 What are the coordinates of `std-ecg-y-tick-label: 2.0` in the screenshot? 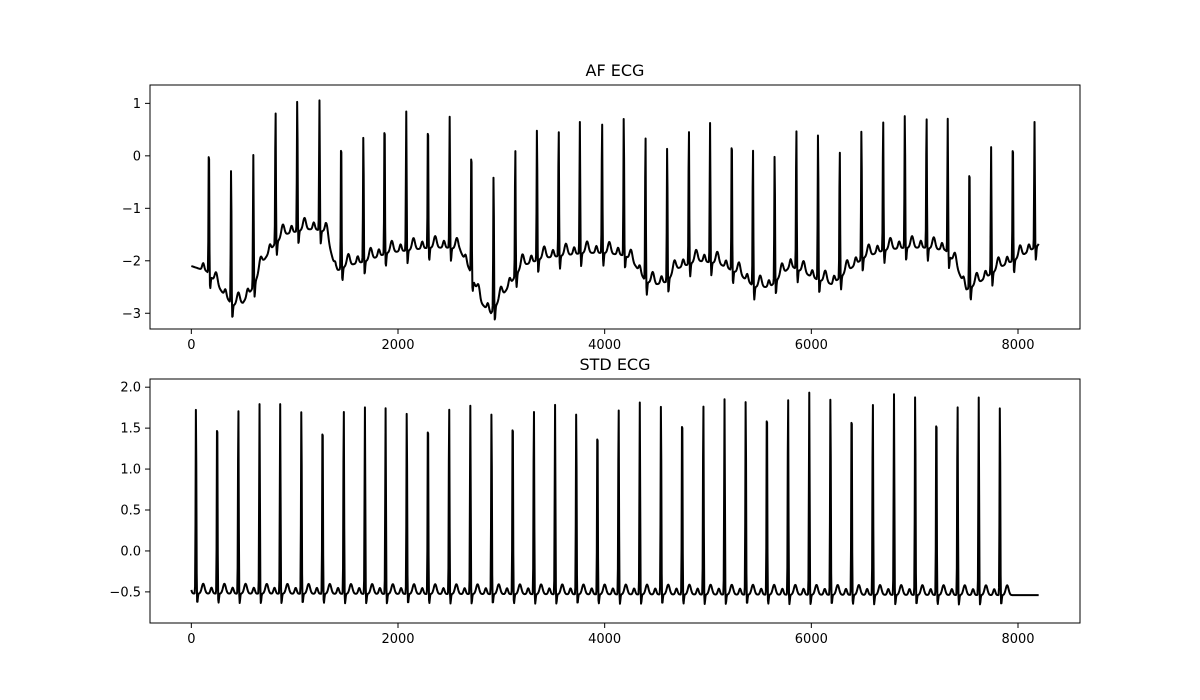 It's located at (130, 388).